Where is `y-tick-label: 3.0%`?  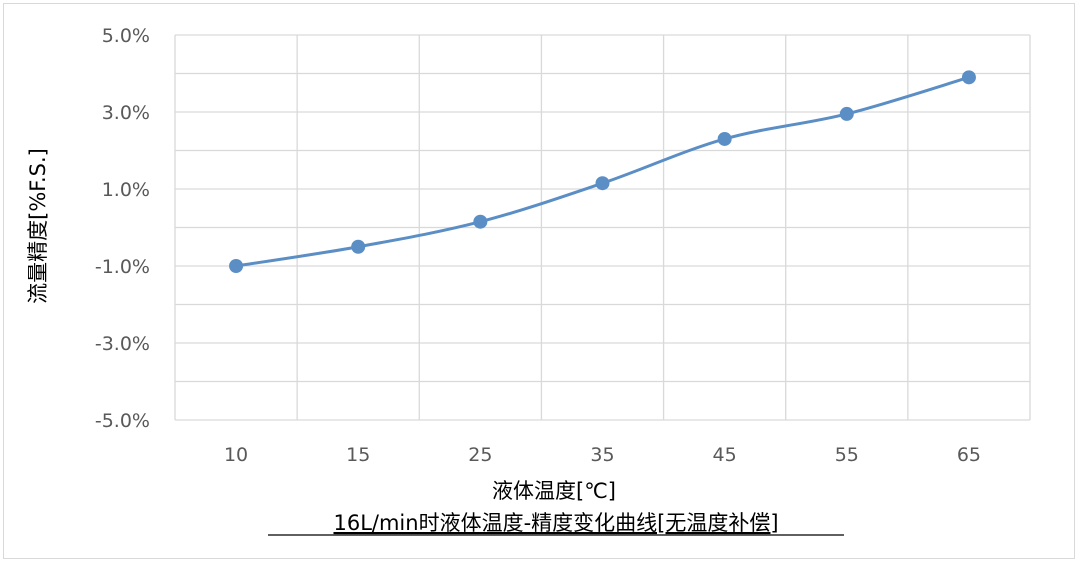
y-tick-label: 3.0% is located at coordinates (126, 113).